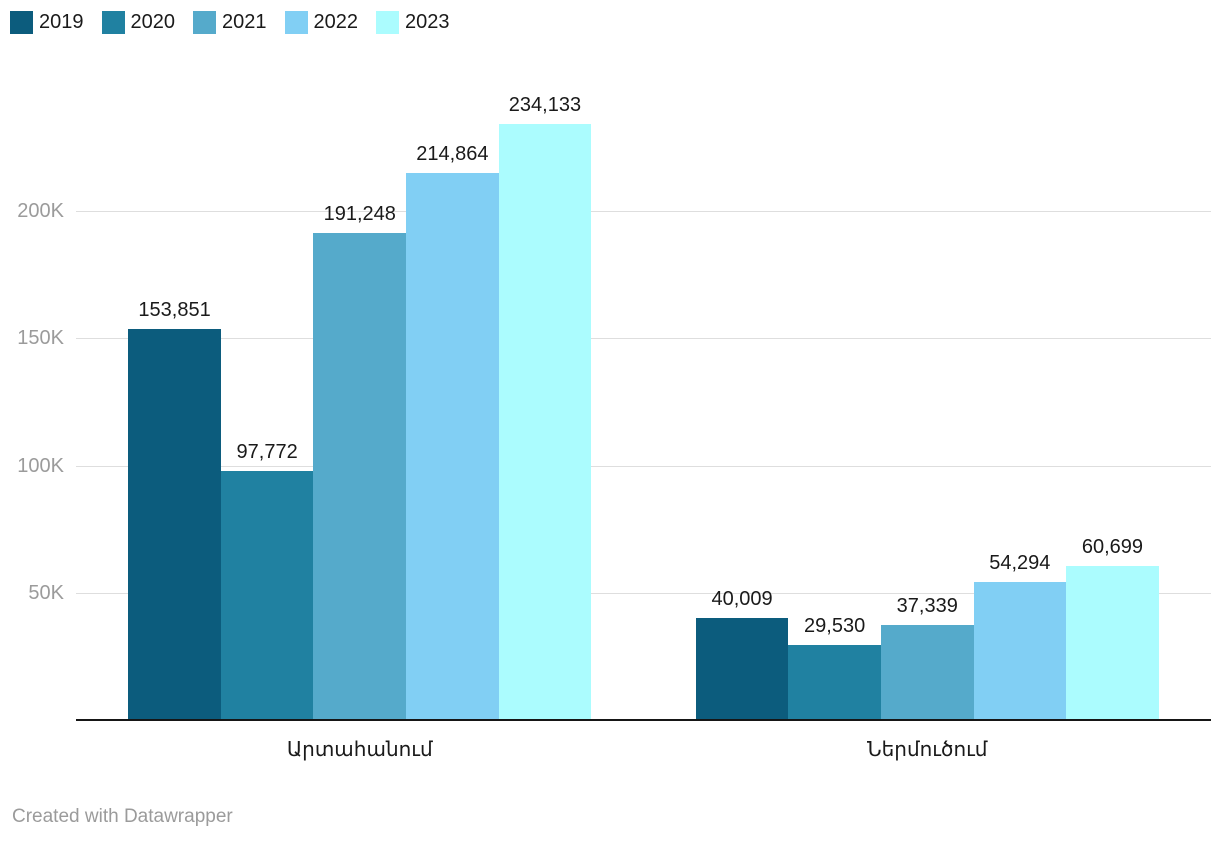 The image size is (1220, 844). I want to click on credit-line: Created with Datawrapper, so click(122, 816).